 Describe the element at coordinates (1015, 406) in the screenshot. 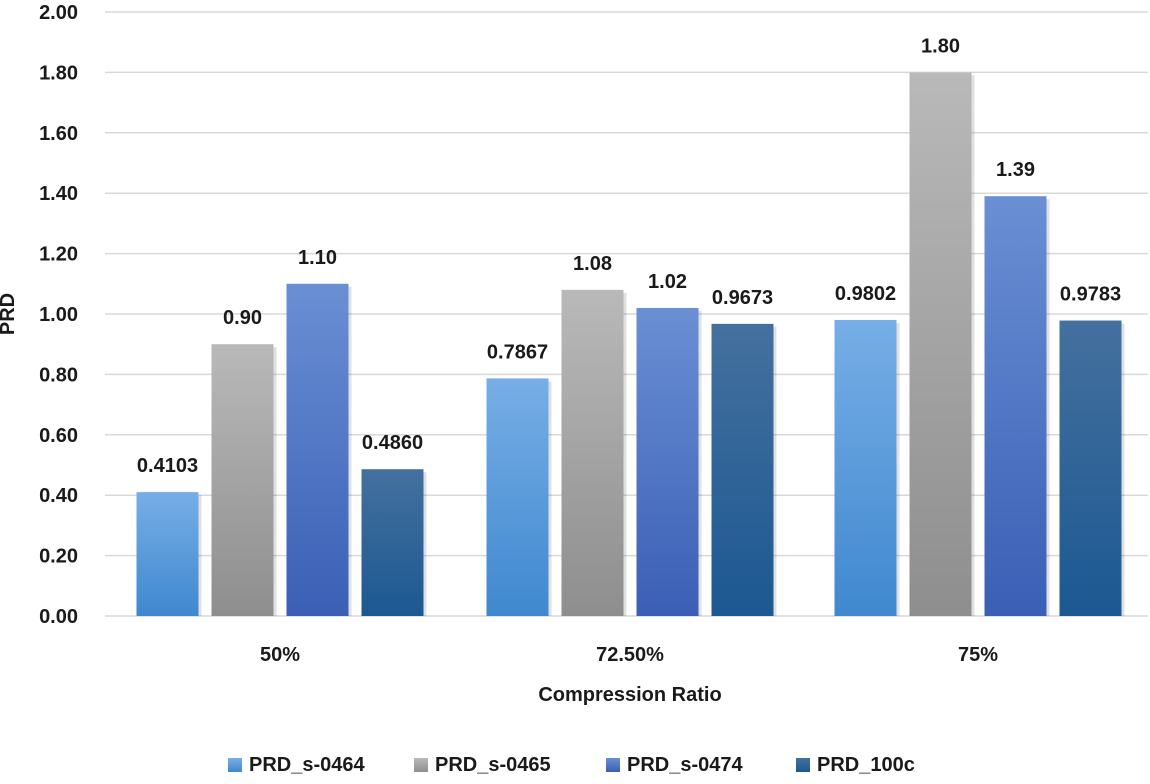

I see `bar-PRD_s-0474-75%` at that location.